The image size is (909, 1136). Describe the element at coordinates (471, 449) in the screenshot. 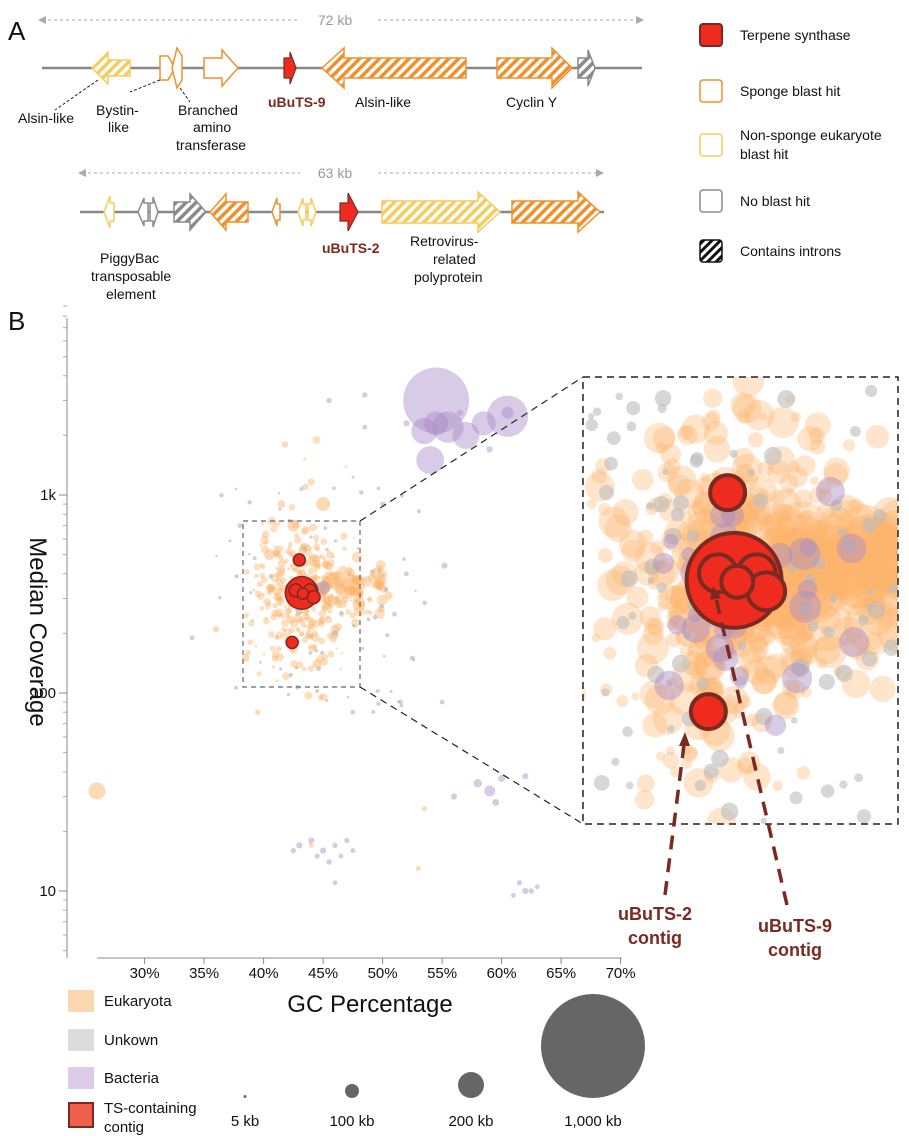

I see `zoom-connector-top` at that location.